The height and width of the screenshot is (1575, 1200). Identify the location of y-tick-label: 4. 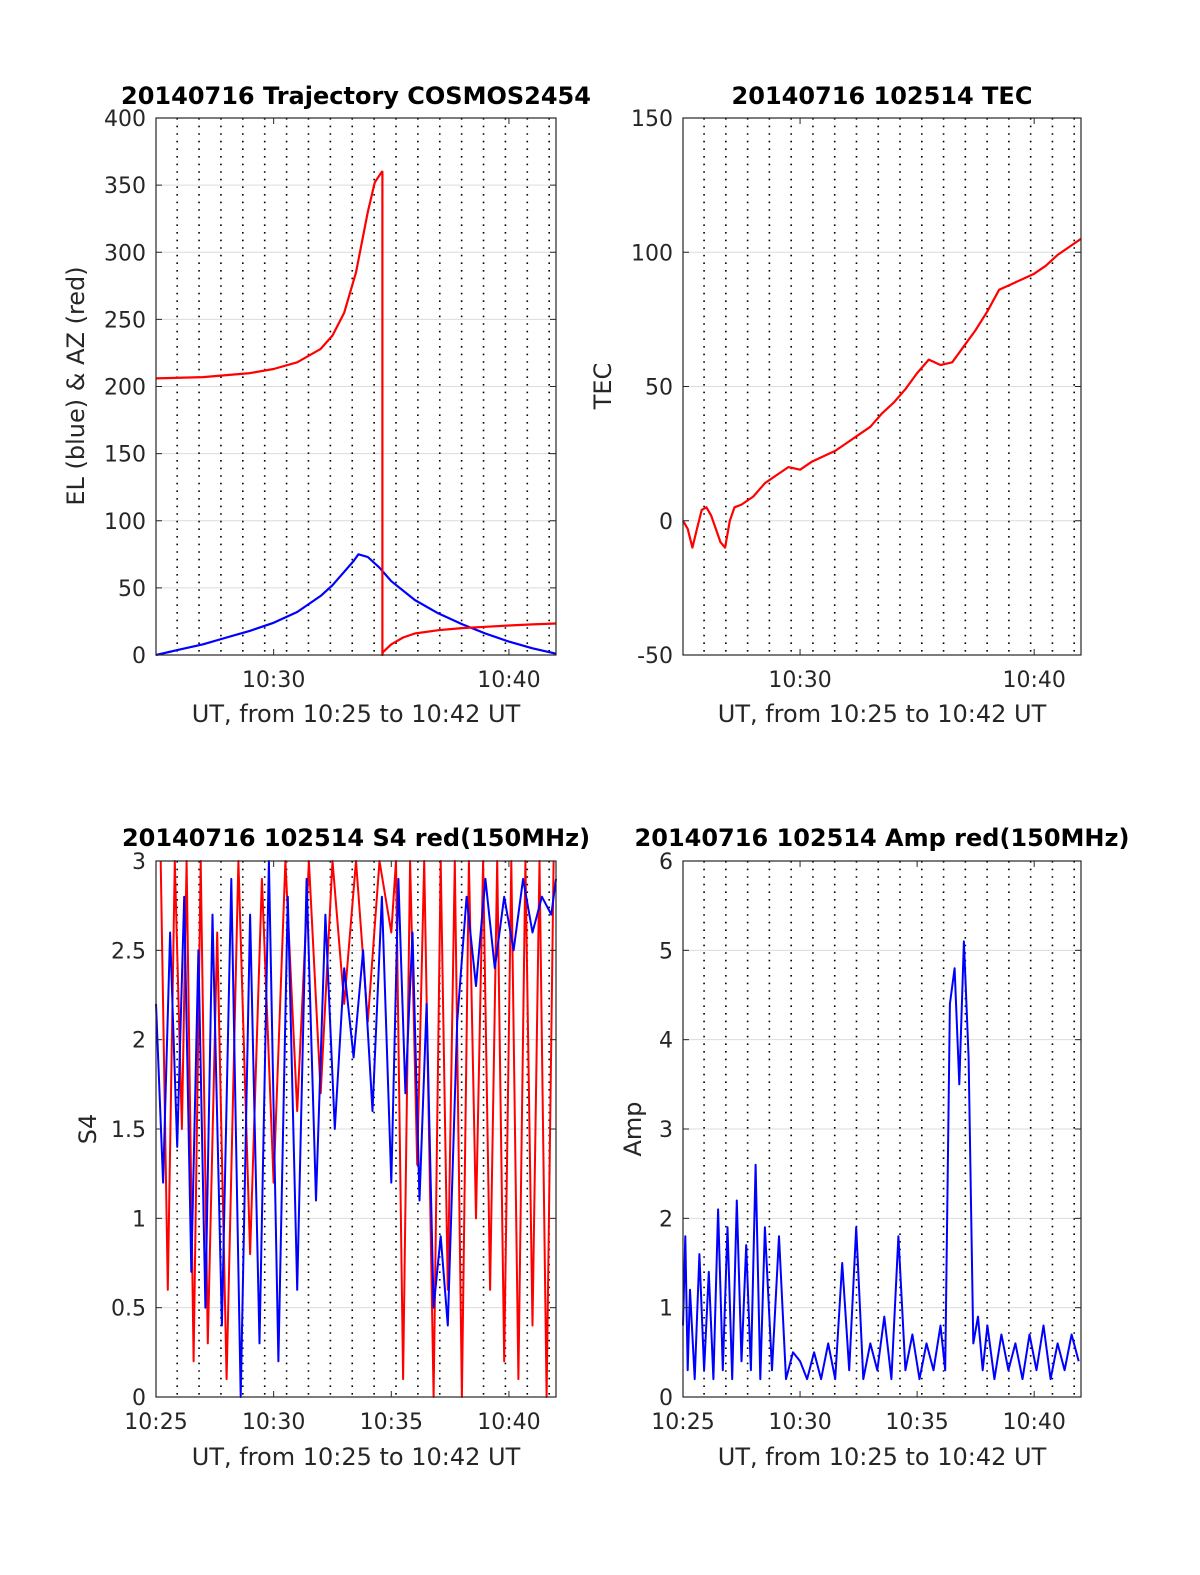
(666, 1041).